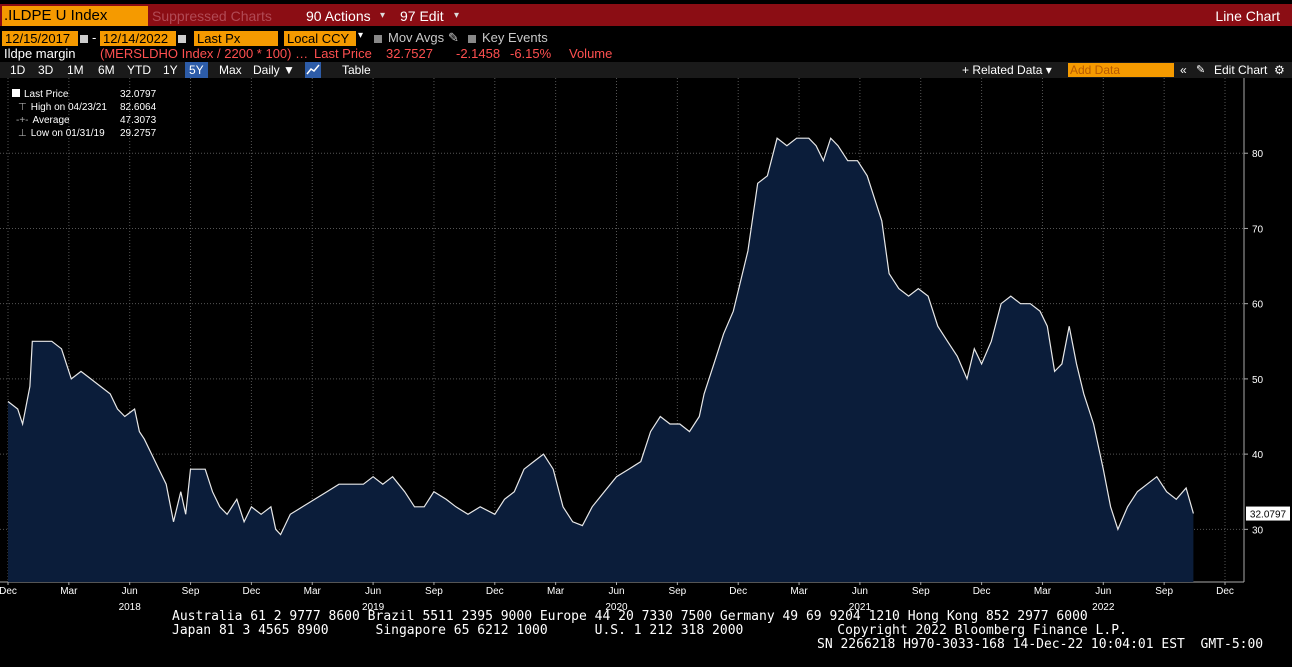 This screenshot has width=1292, height=667. I want to click on last-value-label: 32.0797, so click(1268, 515).